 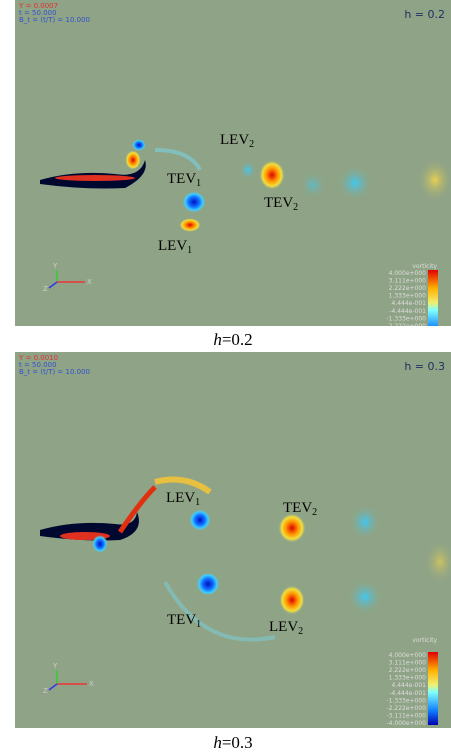 What do you see at coordinates (406, 723) in the screenshot?
I see `colorbar-label: -4.000e+000` at bounding box center [406, 723].